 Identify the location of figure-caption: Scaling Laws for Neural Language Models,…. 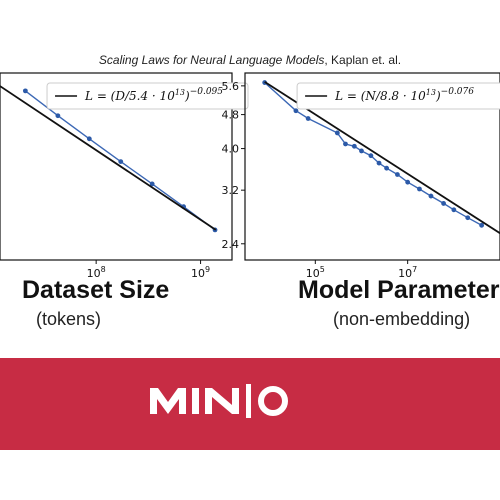
(250, 60).